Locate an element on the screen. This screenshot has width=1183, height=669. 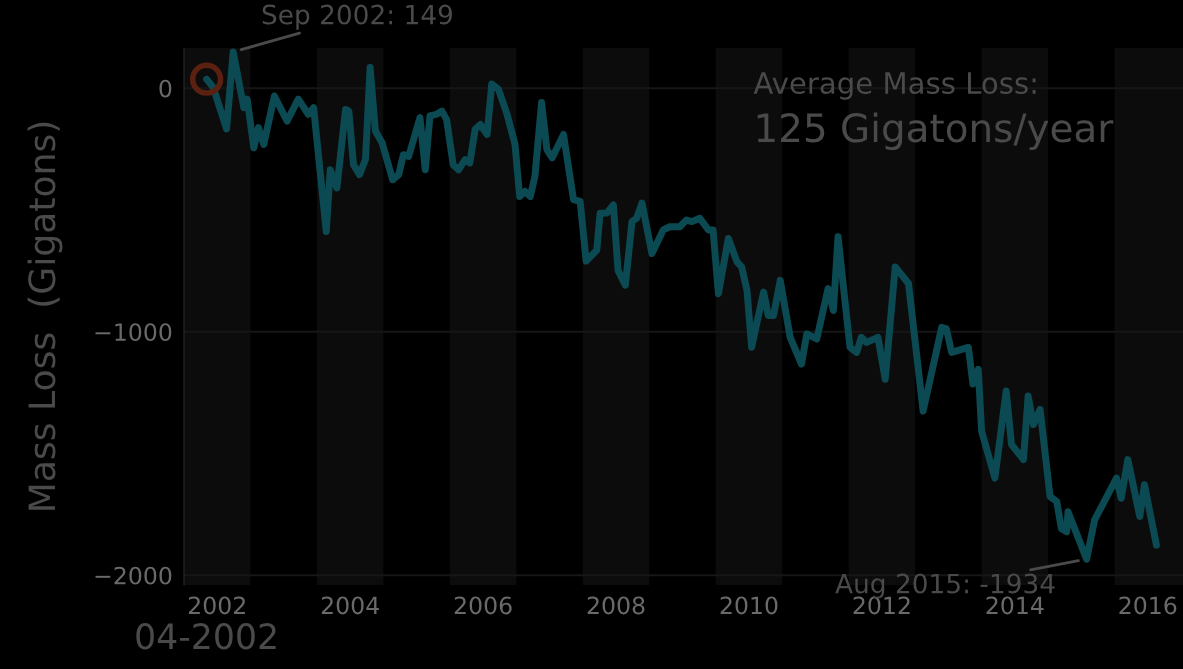
x-tick-label: 2006 is located at coordinates (483, 605).